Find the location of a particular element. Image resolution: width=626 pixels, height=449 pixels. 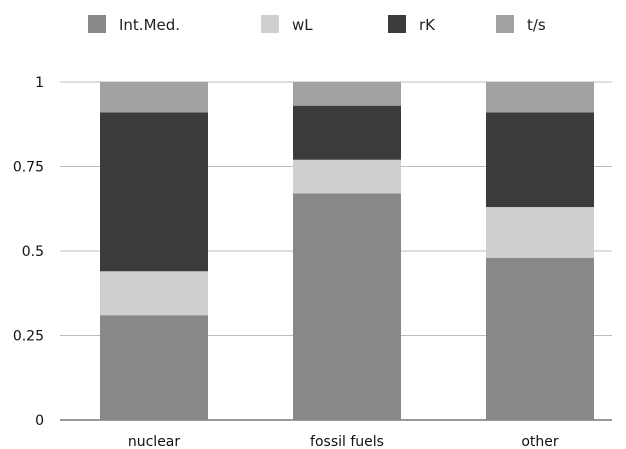

y-tick-label-1: 1 is located at coordinates (39, 83).